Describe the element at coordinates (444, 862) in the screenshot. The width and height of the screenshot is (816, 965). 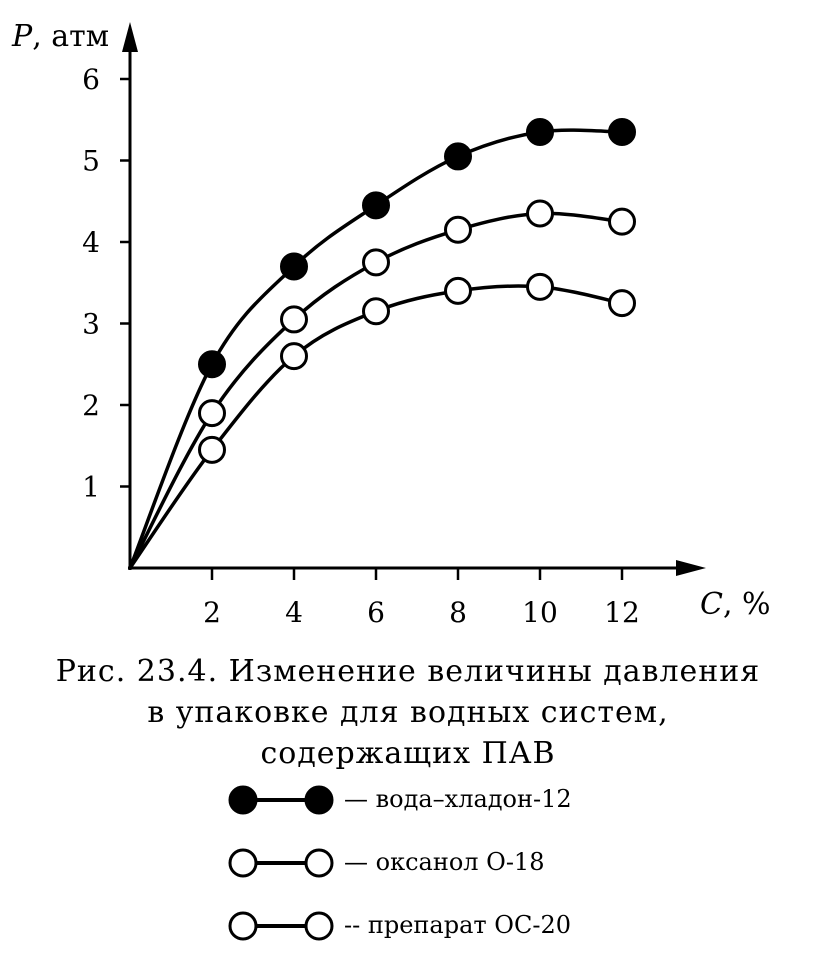
I see `legend-label: — оксанол О-18` at that location.